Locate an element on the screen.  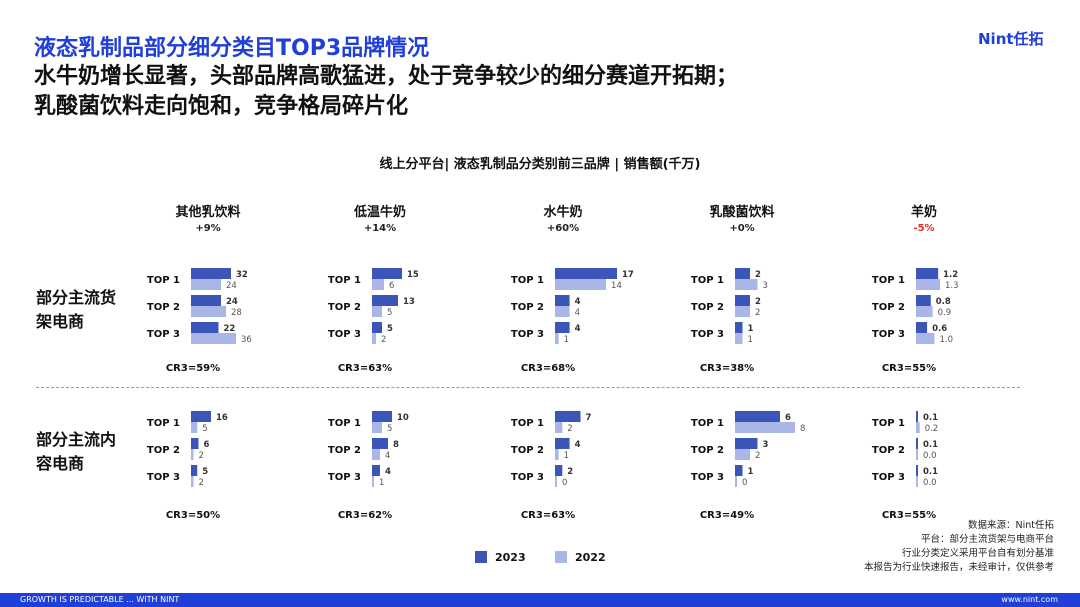
category-growth: +14% is located at coordinates (380, 228).